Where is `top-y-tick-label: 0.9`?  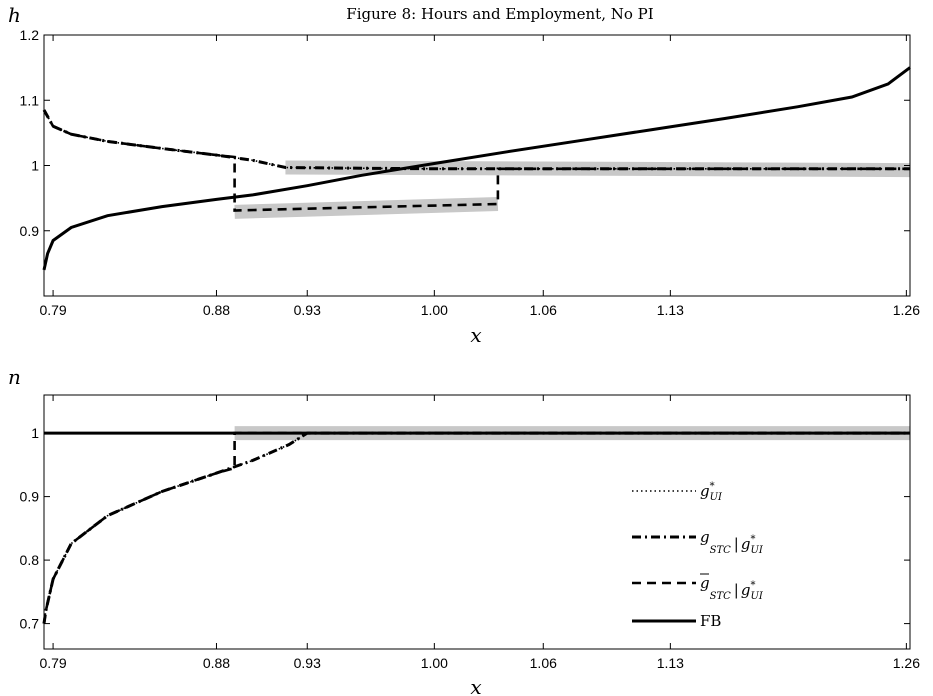 top-y-tick-label: 0.9 is located at coordinates (30, 231).